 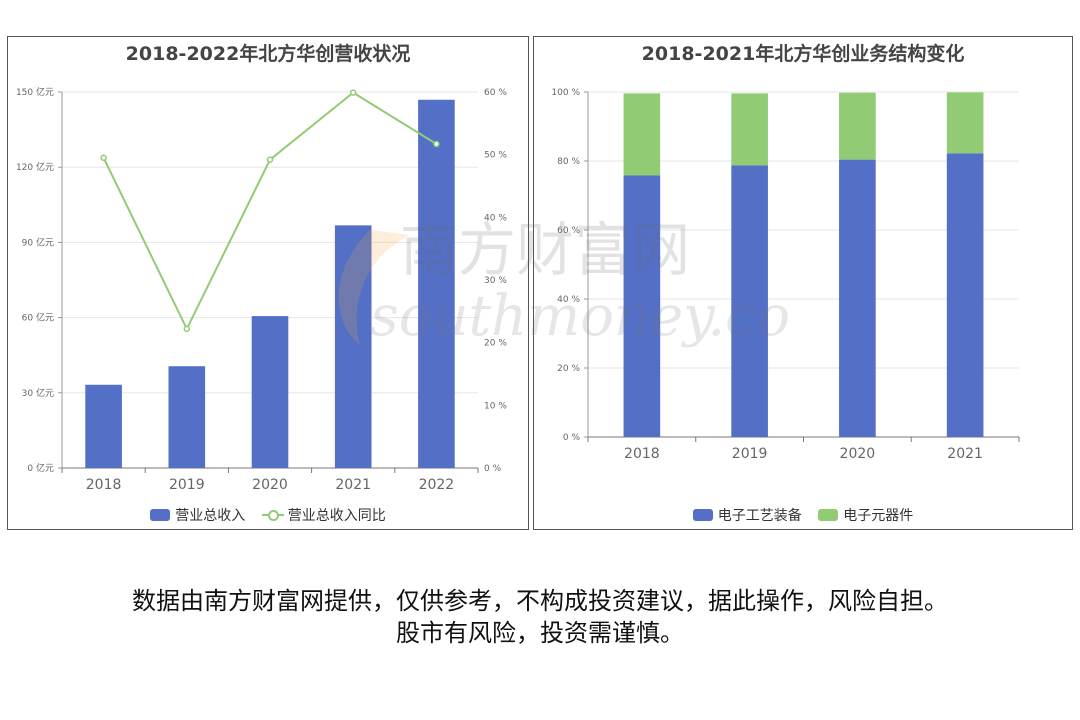 What do you see at coordinates (210, 516) in the screenshot?
I see `legend-label-revenue: 营业总收入` at bounding box center [210, 516].